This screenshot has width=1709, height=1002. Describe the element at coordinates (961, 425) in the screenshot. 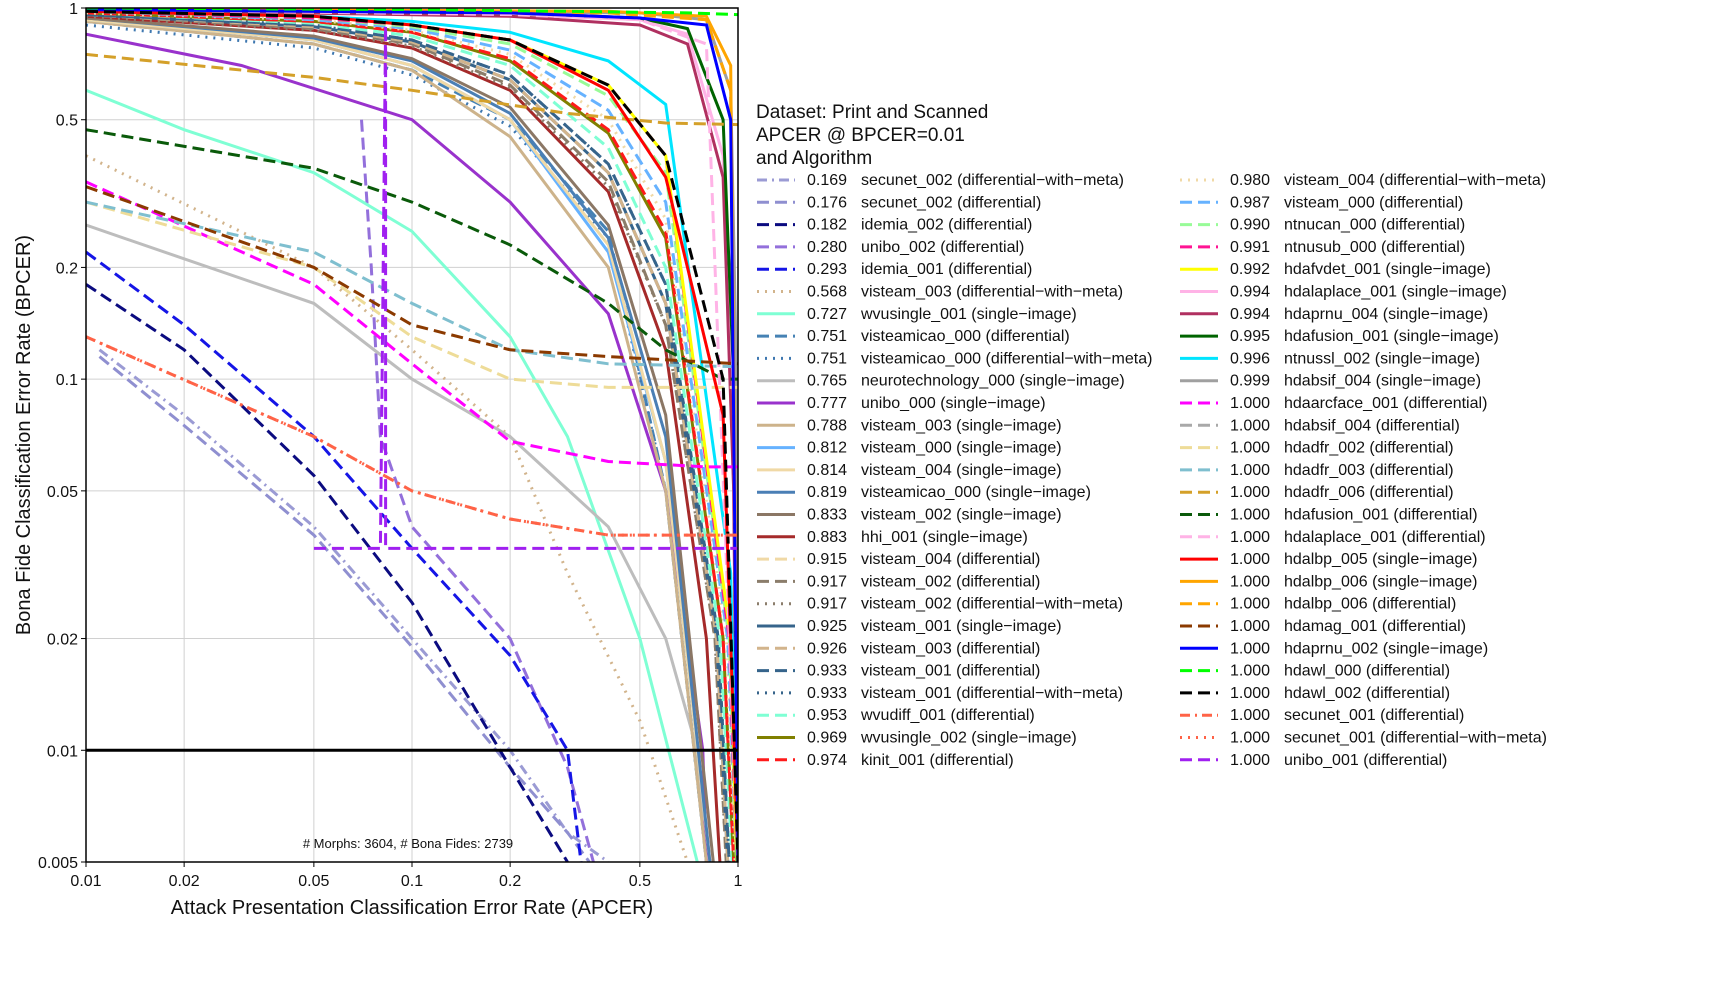

I see `legend-label: visteam_003 (single−image)` at that location.